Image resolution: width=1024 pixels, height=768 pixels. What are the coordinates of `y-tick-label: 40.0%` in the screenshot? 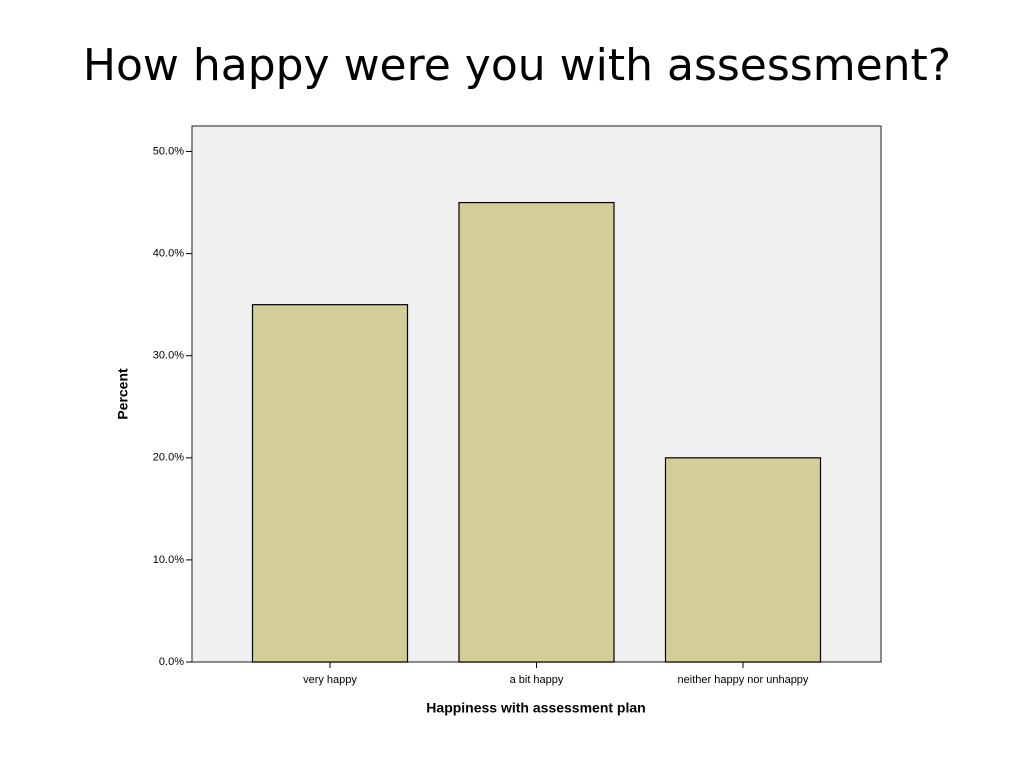 It's located at (168, 254).